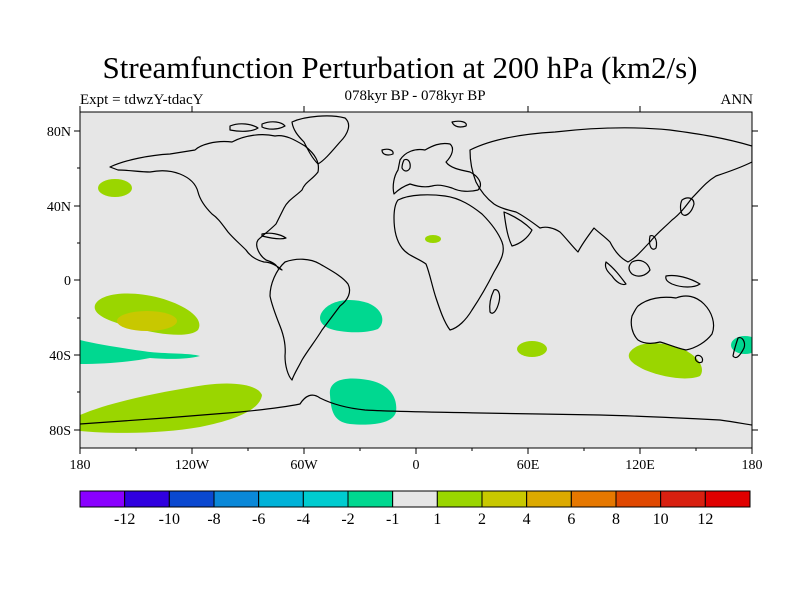 The height and width of the screenshot is (600, 800). Describe the element at coordinates (532, 349) in the screenshot. I see `region-indian-ocean-positive` at that location.